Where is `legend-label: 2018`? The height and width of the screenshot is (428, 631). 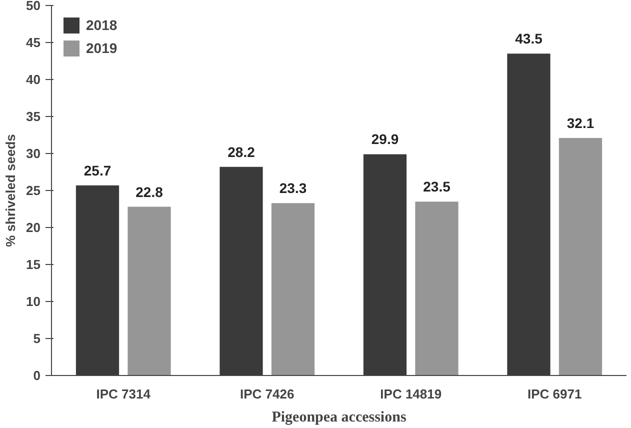 legend-label: 2018 is located at coordinates (102, 25).